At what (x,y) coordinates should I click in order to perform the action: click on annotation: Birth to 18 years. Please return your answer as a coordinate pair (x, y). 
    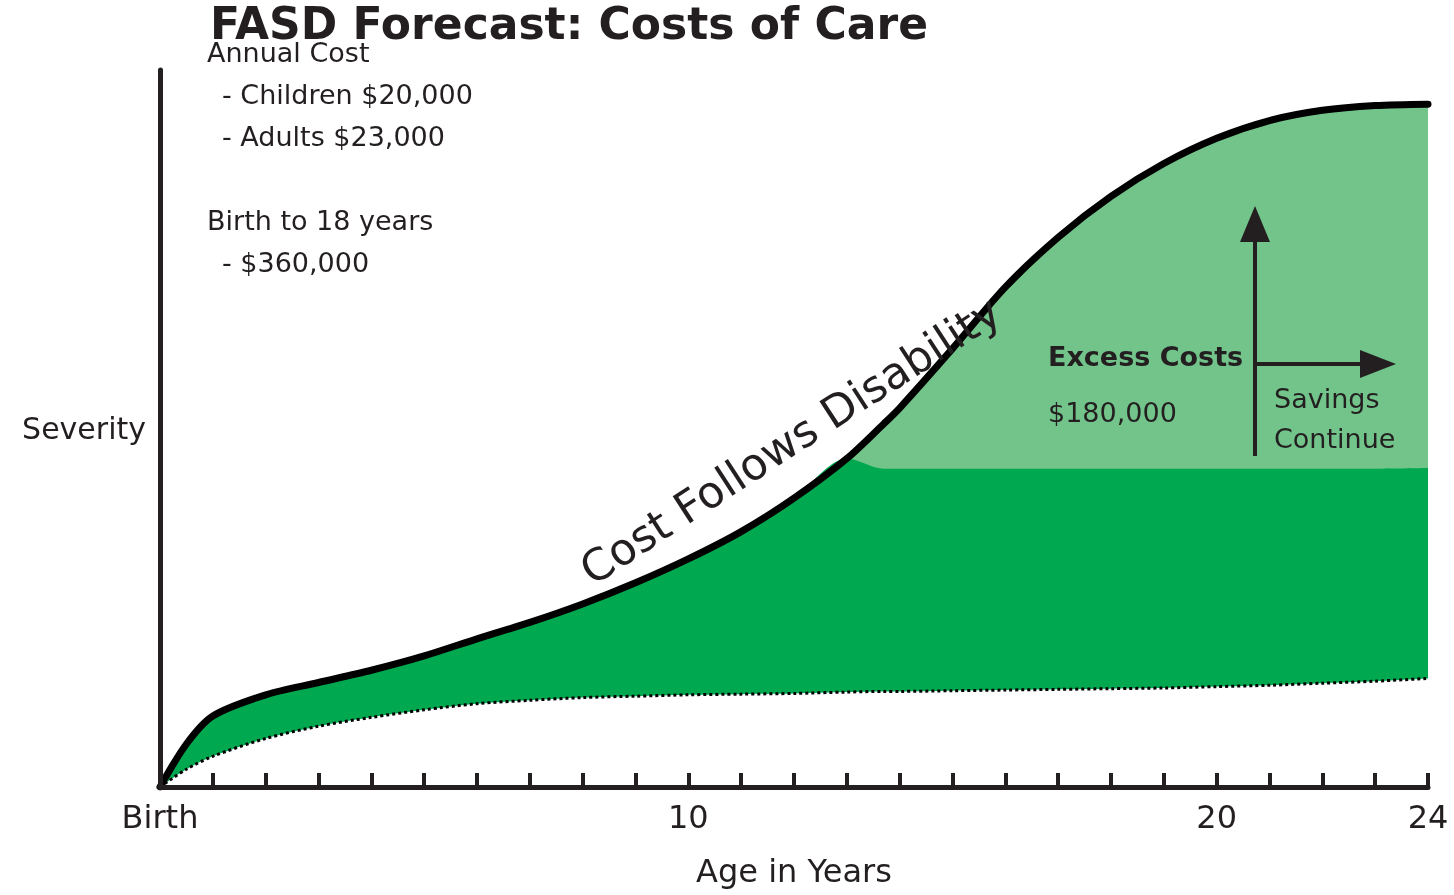
    Looking at the image, I should click on (320, 220).